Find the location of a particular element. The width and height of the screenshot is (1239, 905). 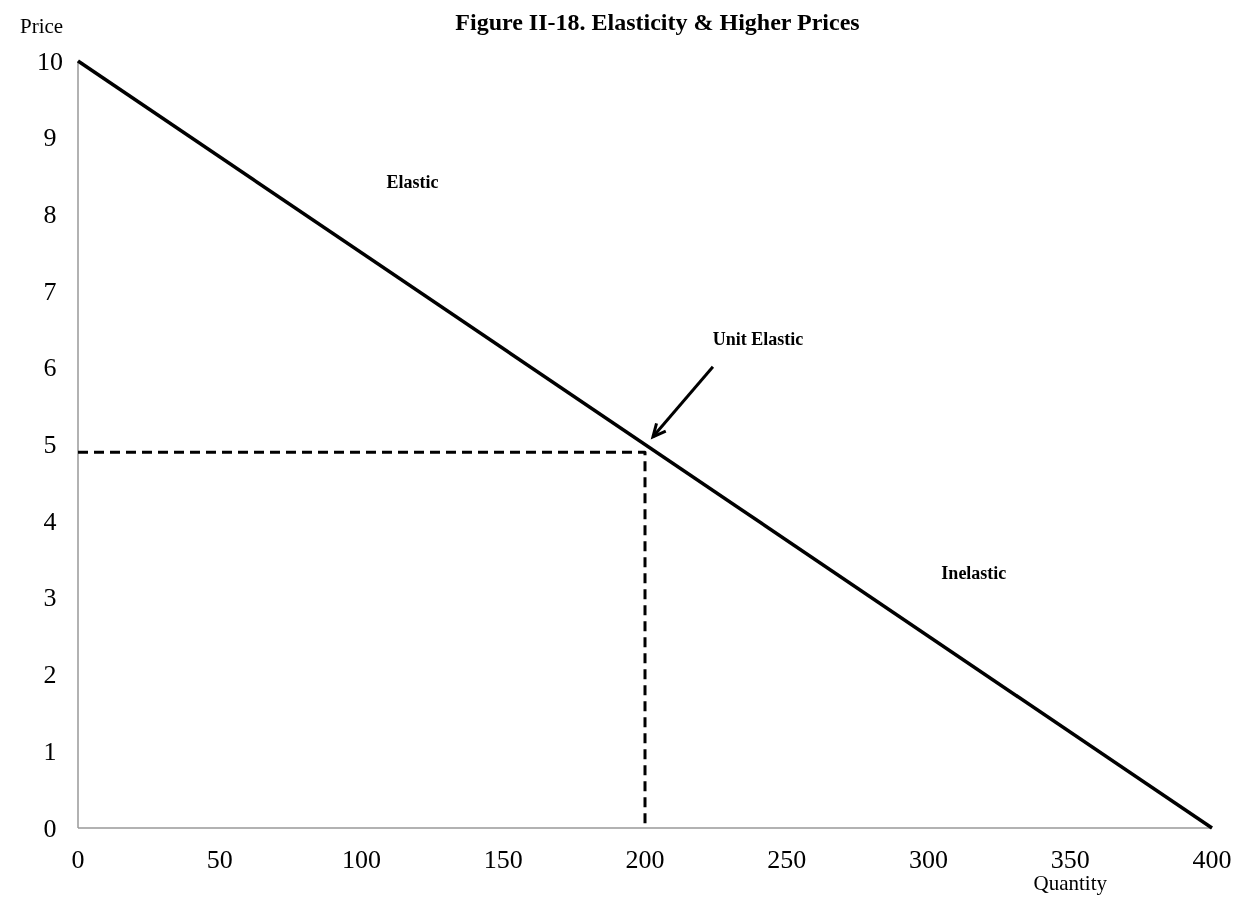

y-tick-label: 5 is located at coordinates (50, 444).